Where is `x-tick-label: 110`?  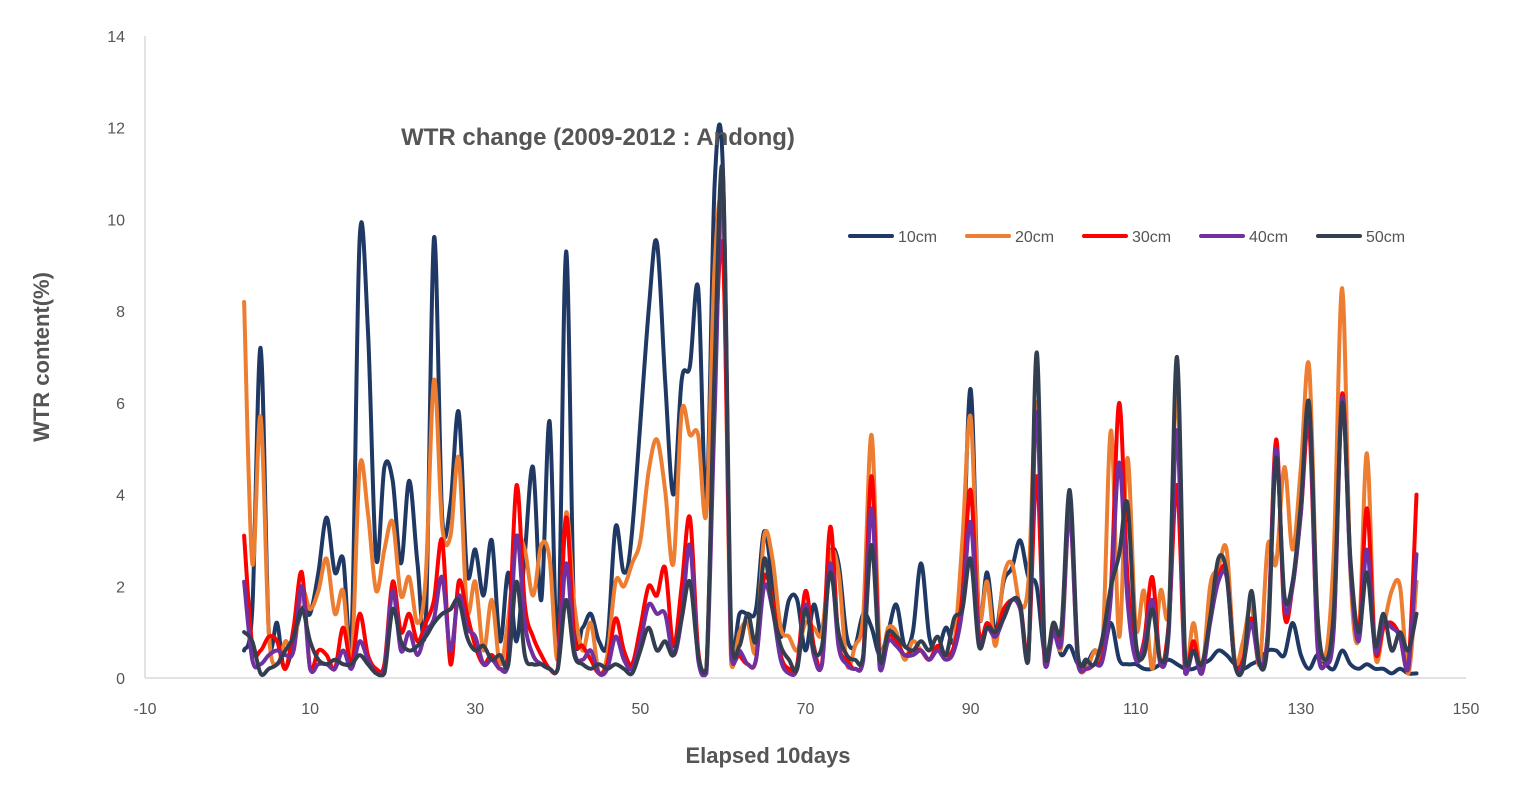
x-tick-label: 110 is located at coordinates (1136, 709).